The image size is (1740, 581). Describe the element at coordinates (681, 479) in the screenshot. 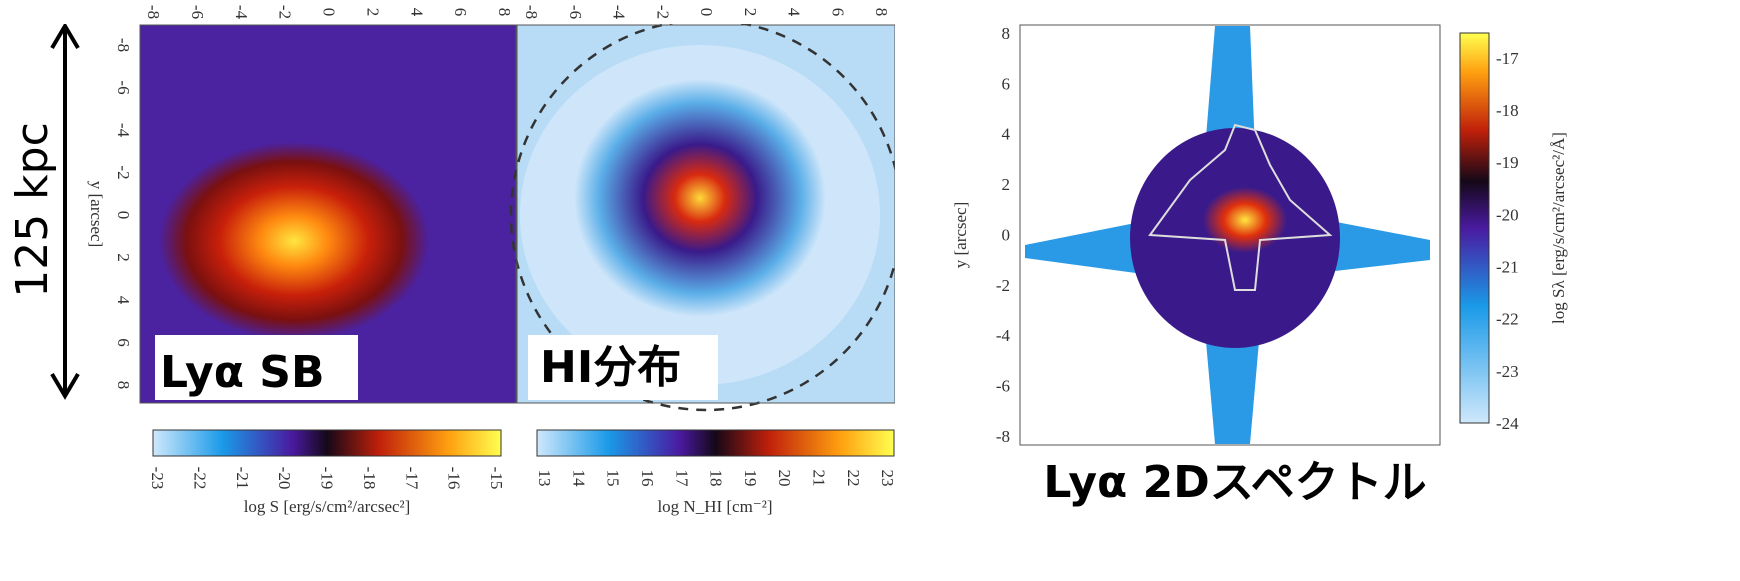

I see `colorbar-tick-label: 17` at that location.